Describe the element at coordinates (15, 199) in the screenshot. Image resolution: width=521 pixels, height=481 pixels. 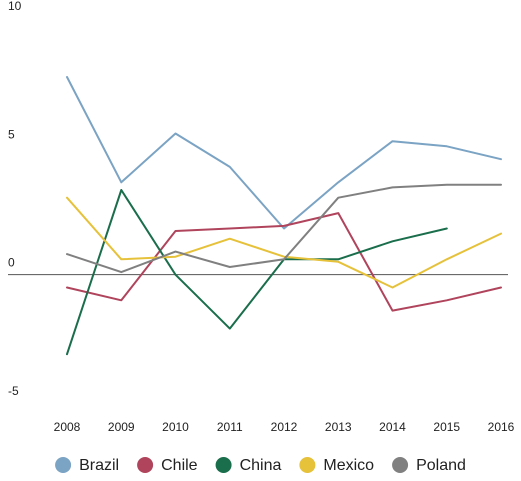
I see `y-axis-ticks: 10 5 0 -5` at that location.